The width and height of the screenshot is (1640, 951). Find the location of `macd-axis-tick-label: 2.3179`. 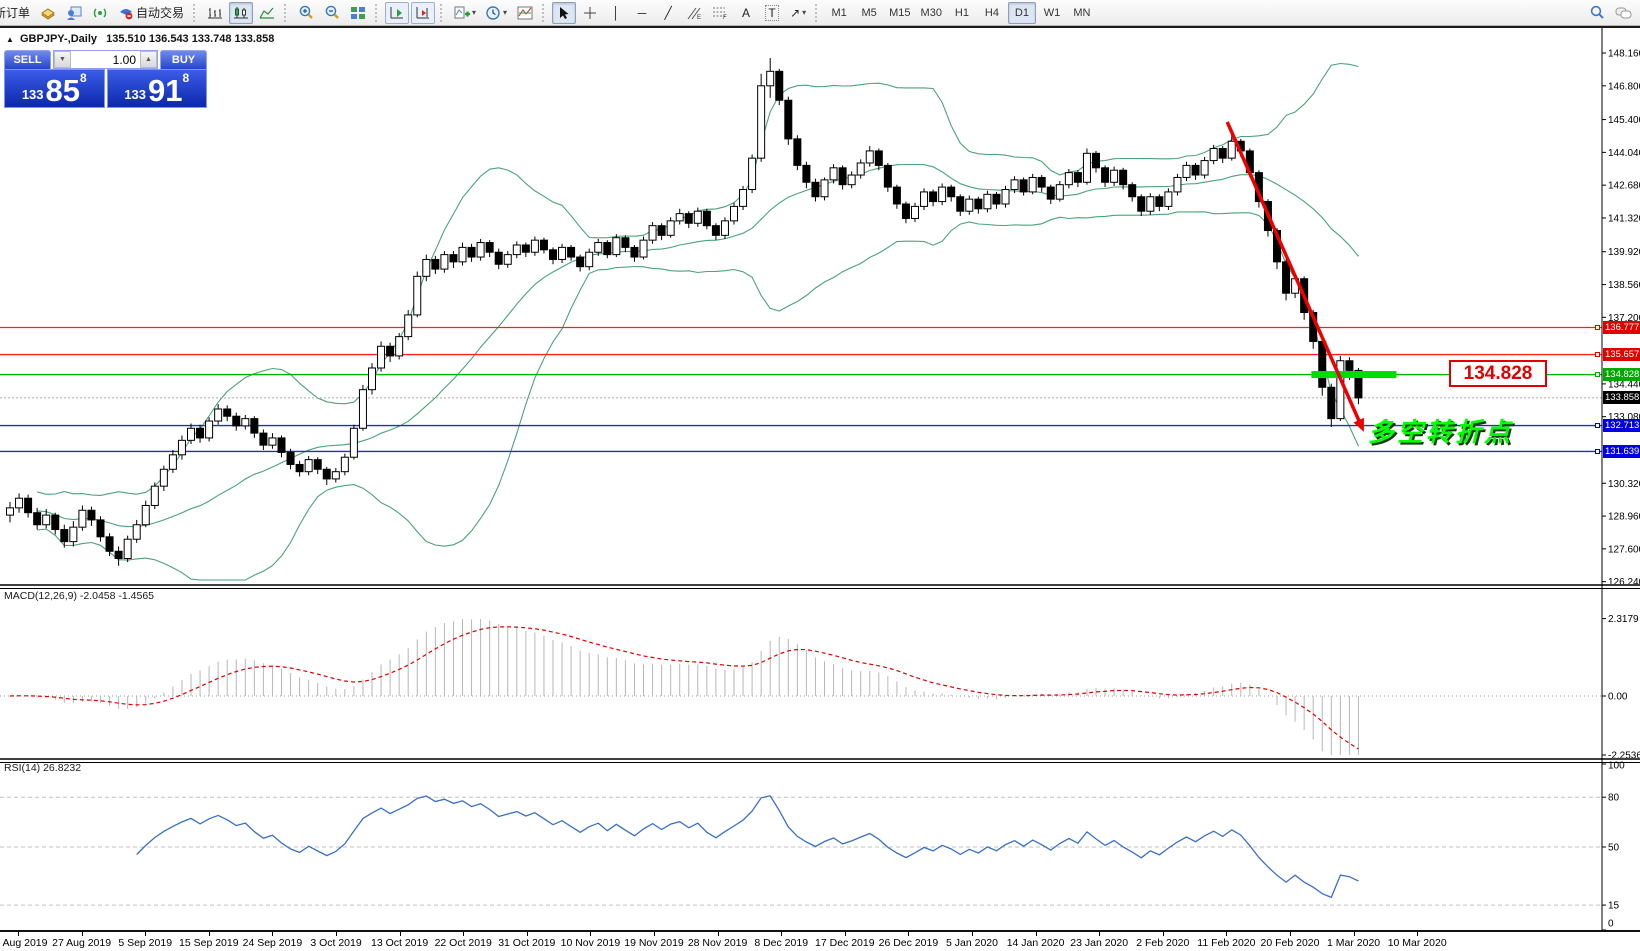

macd-axis-tick-label: 2.3179 is located at coordinates (1623, 619).